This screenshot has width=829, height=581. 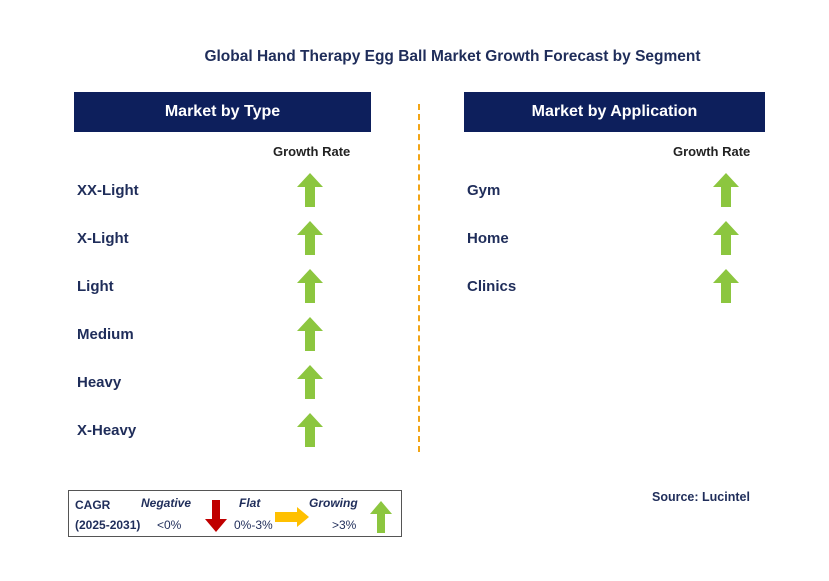 What do you see at coordinates (222, 112) in the screenshot?
I see `market-by-type-header: Market by Type` at bounding box center [222, 112].